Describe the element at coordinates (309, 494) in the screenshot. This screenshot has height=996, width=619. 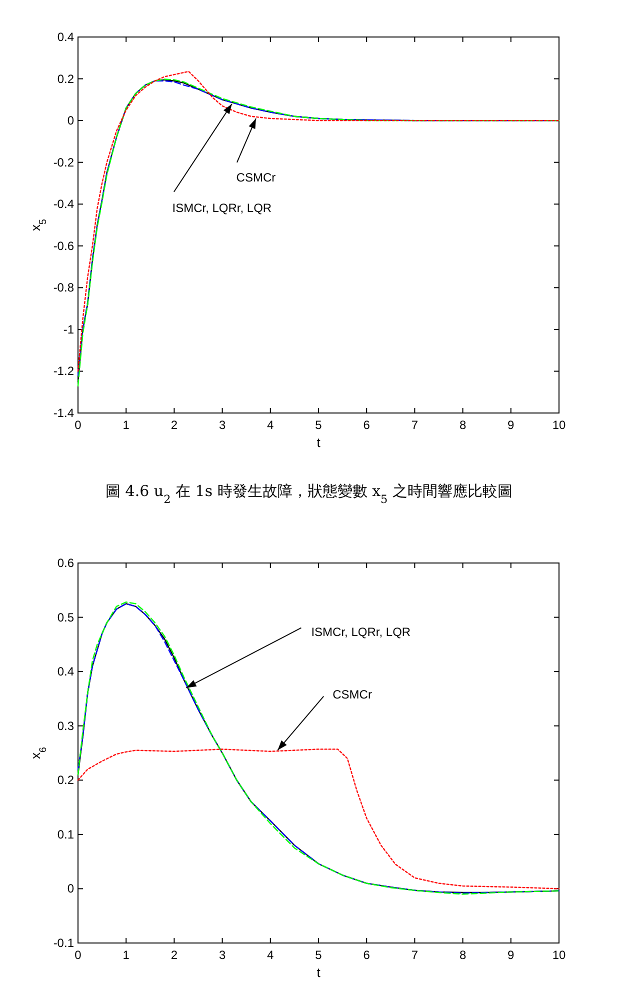
I see `caption: 圖 4.6 u$_{2}$ 在 1s 時發生故障，狀態變數 x$_{5}$ 之時間響應比較圖` at that location.